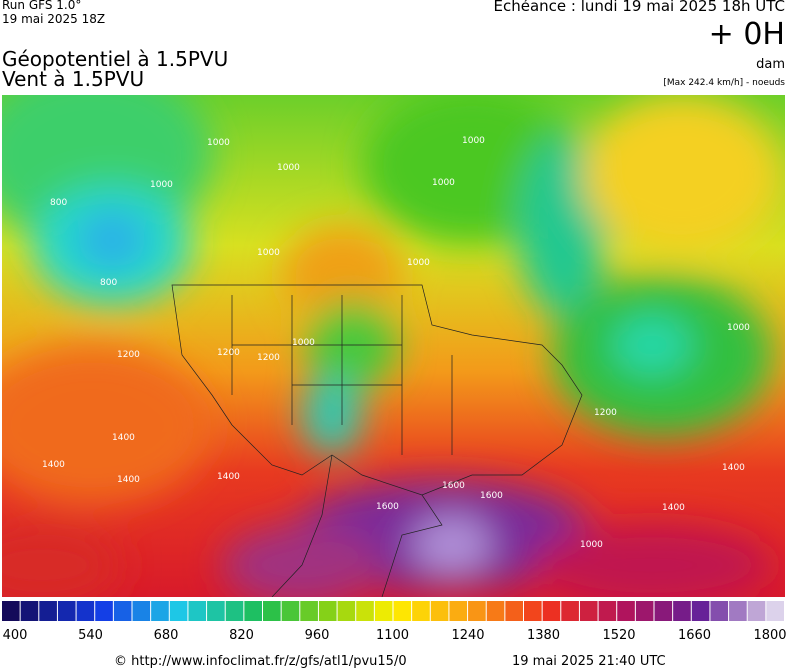 This screenshot has width=787, height=672. I want to click on colorbar-label: 1520, so click(618, 635).